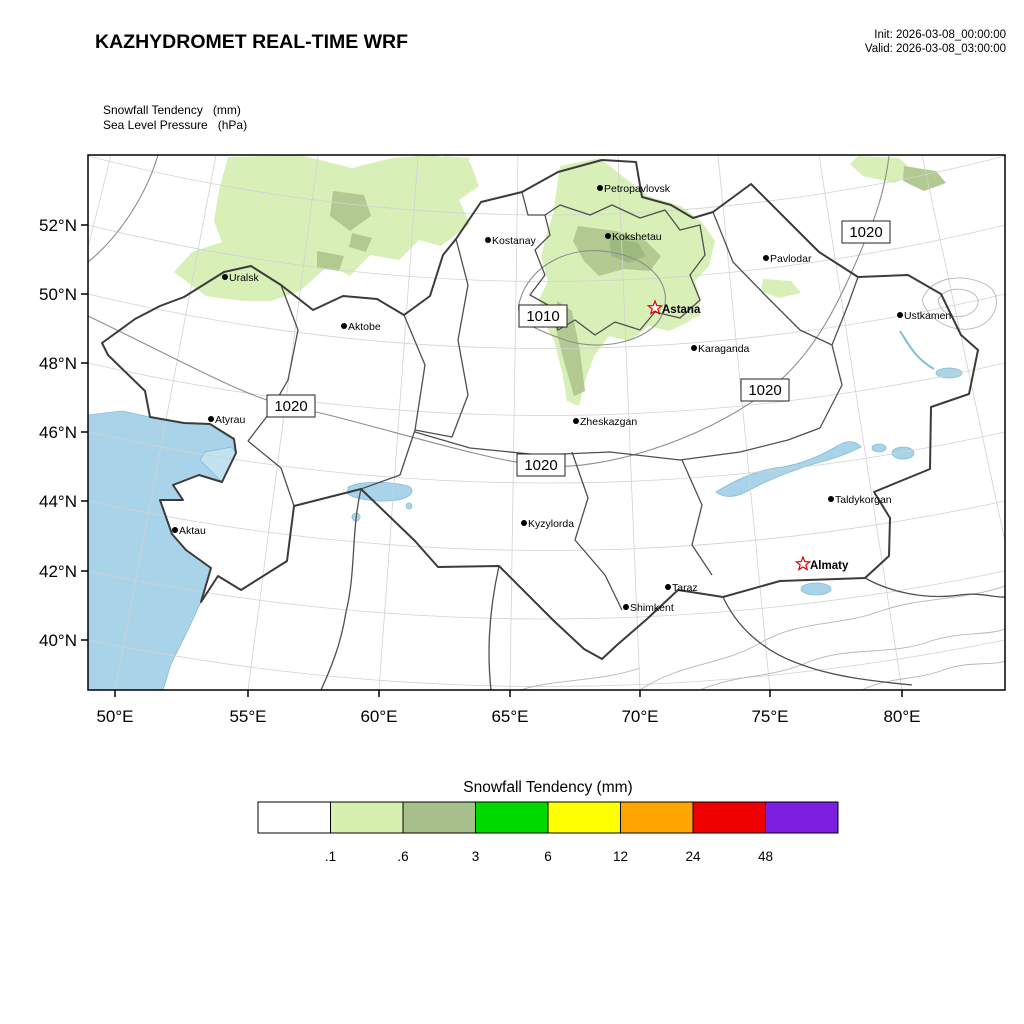  Describe the element at coordinates (378, 716) in the screenshot. I see `x-tick-label: 60°E` at that location.